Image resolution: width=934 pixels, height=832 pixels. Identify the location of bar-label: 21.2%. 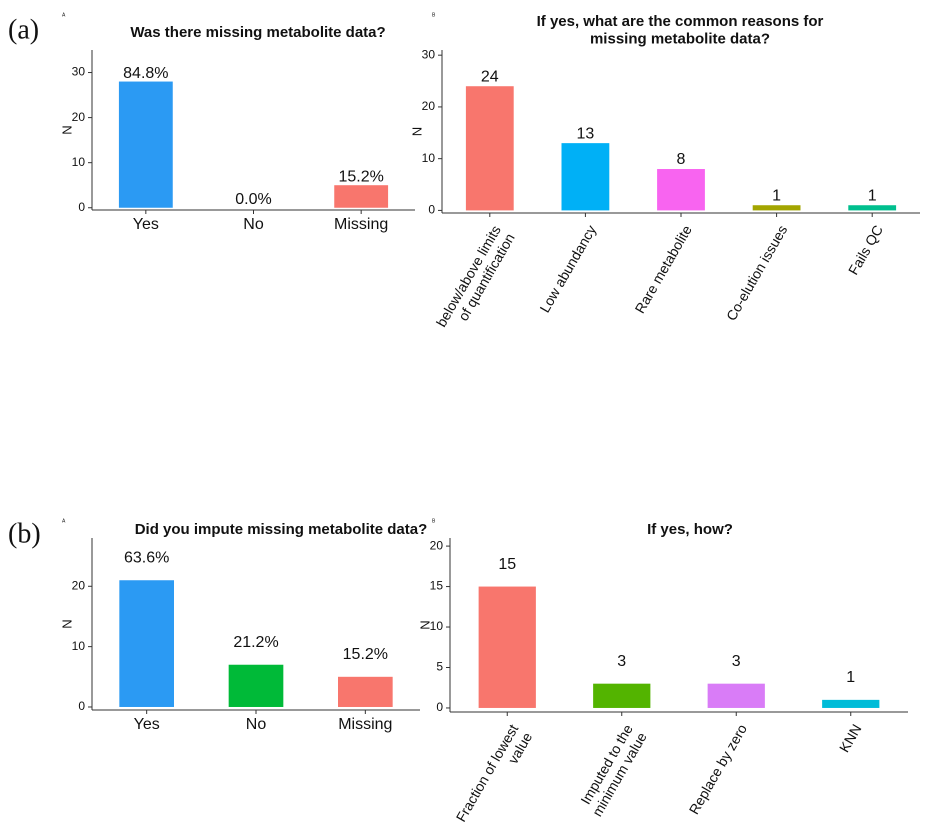
(255, 642).